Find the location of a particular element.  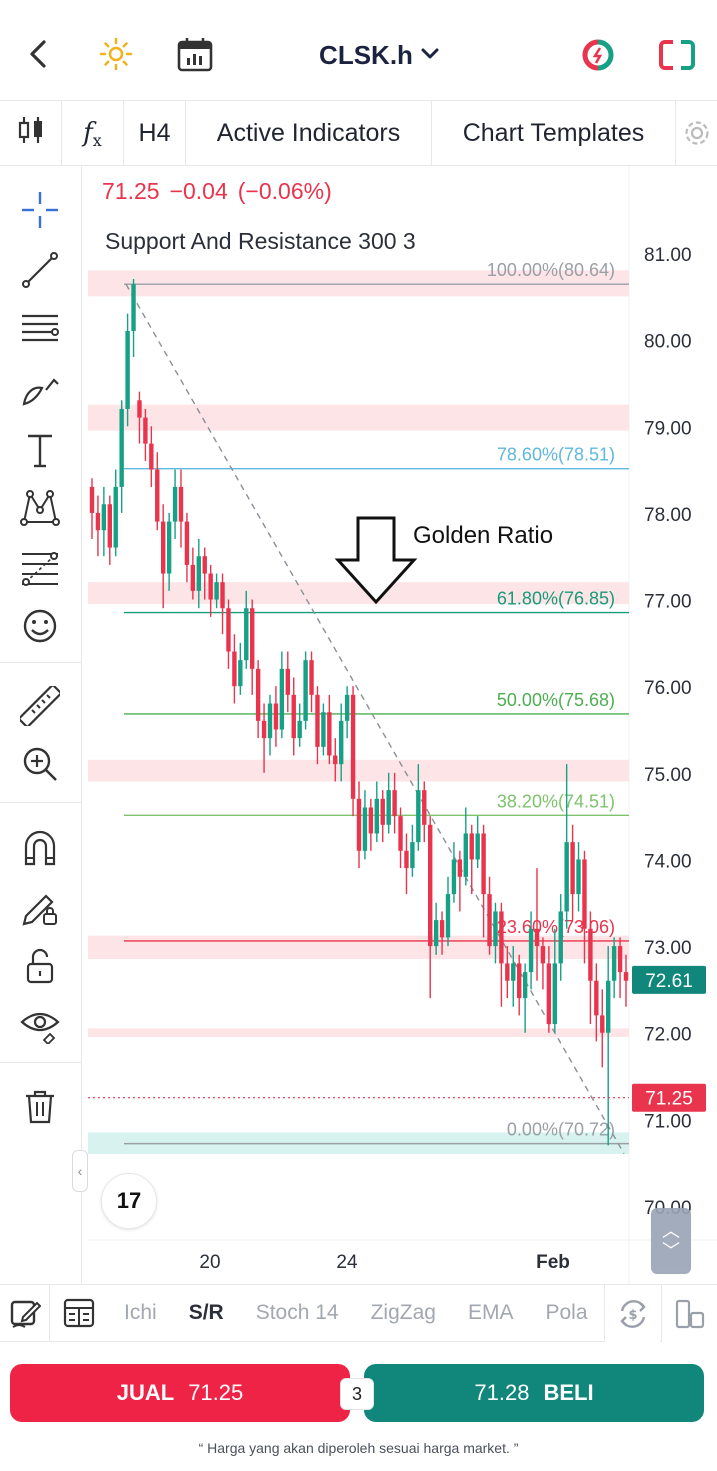

edit-note-icon is located at coordinates (25, 1313).